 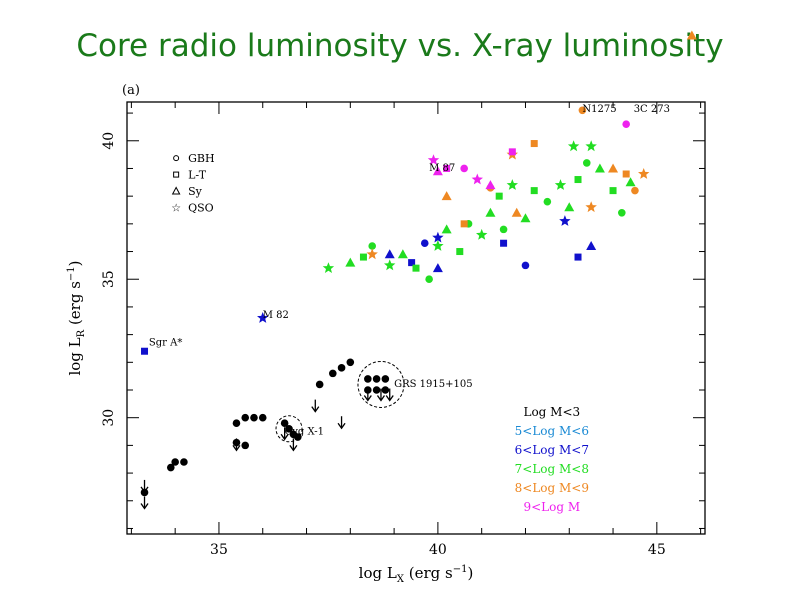 I want to click on x-tick-label: 45, so click(x=657, y=550).